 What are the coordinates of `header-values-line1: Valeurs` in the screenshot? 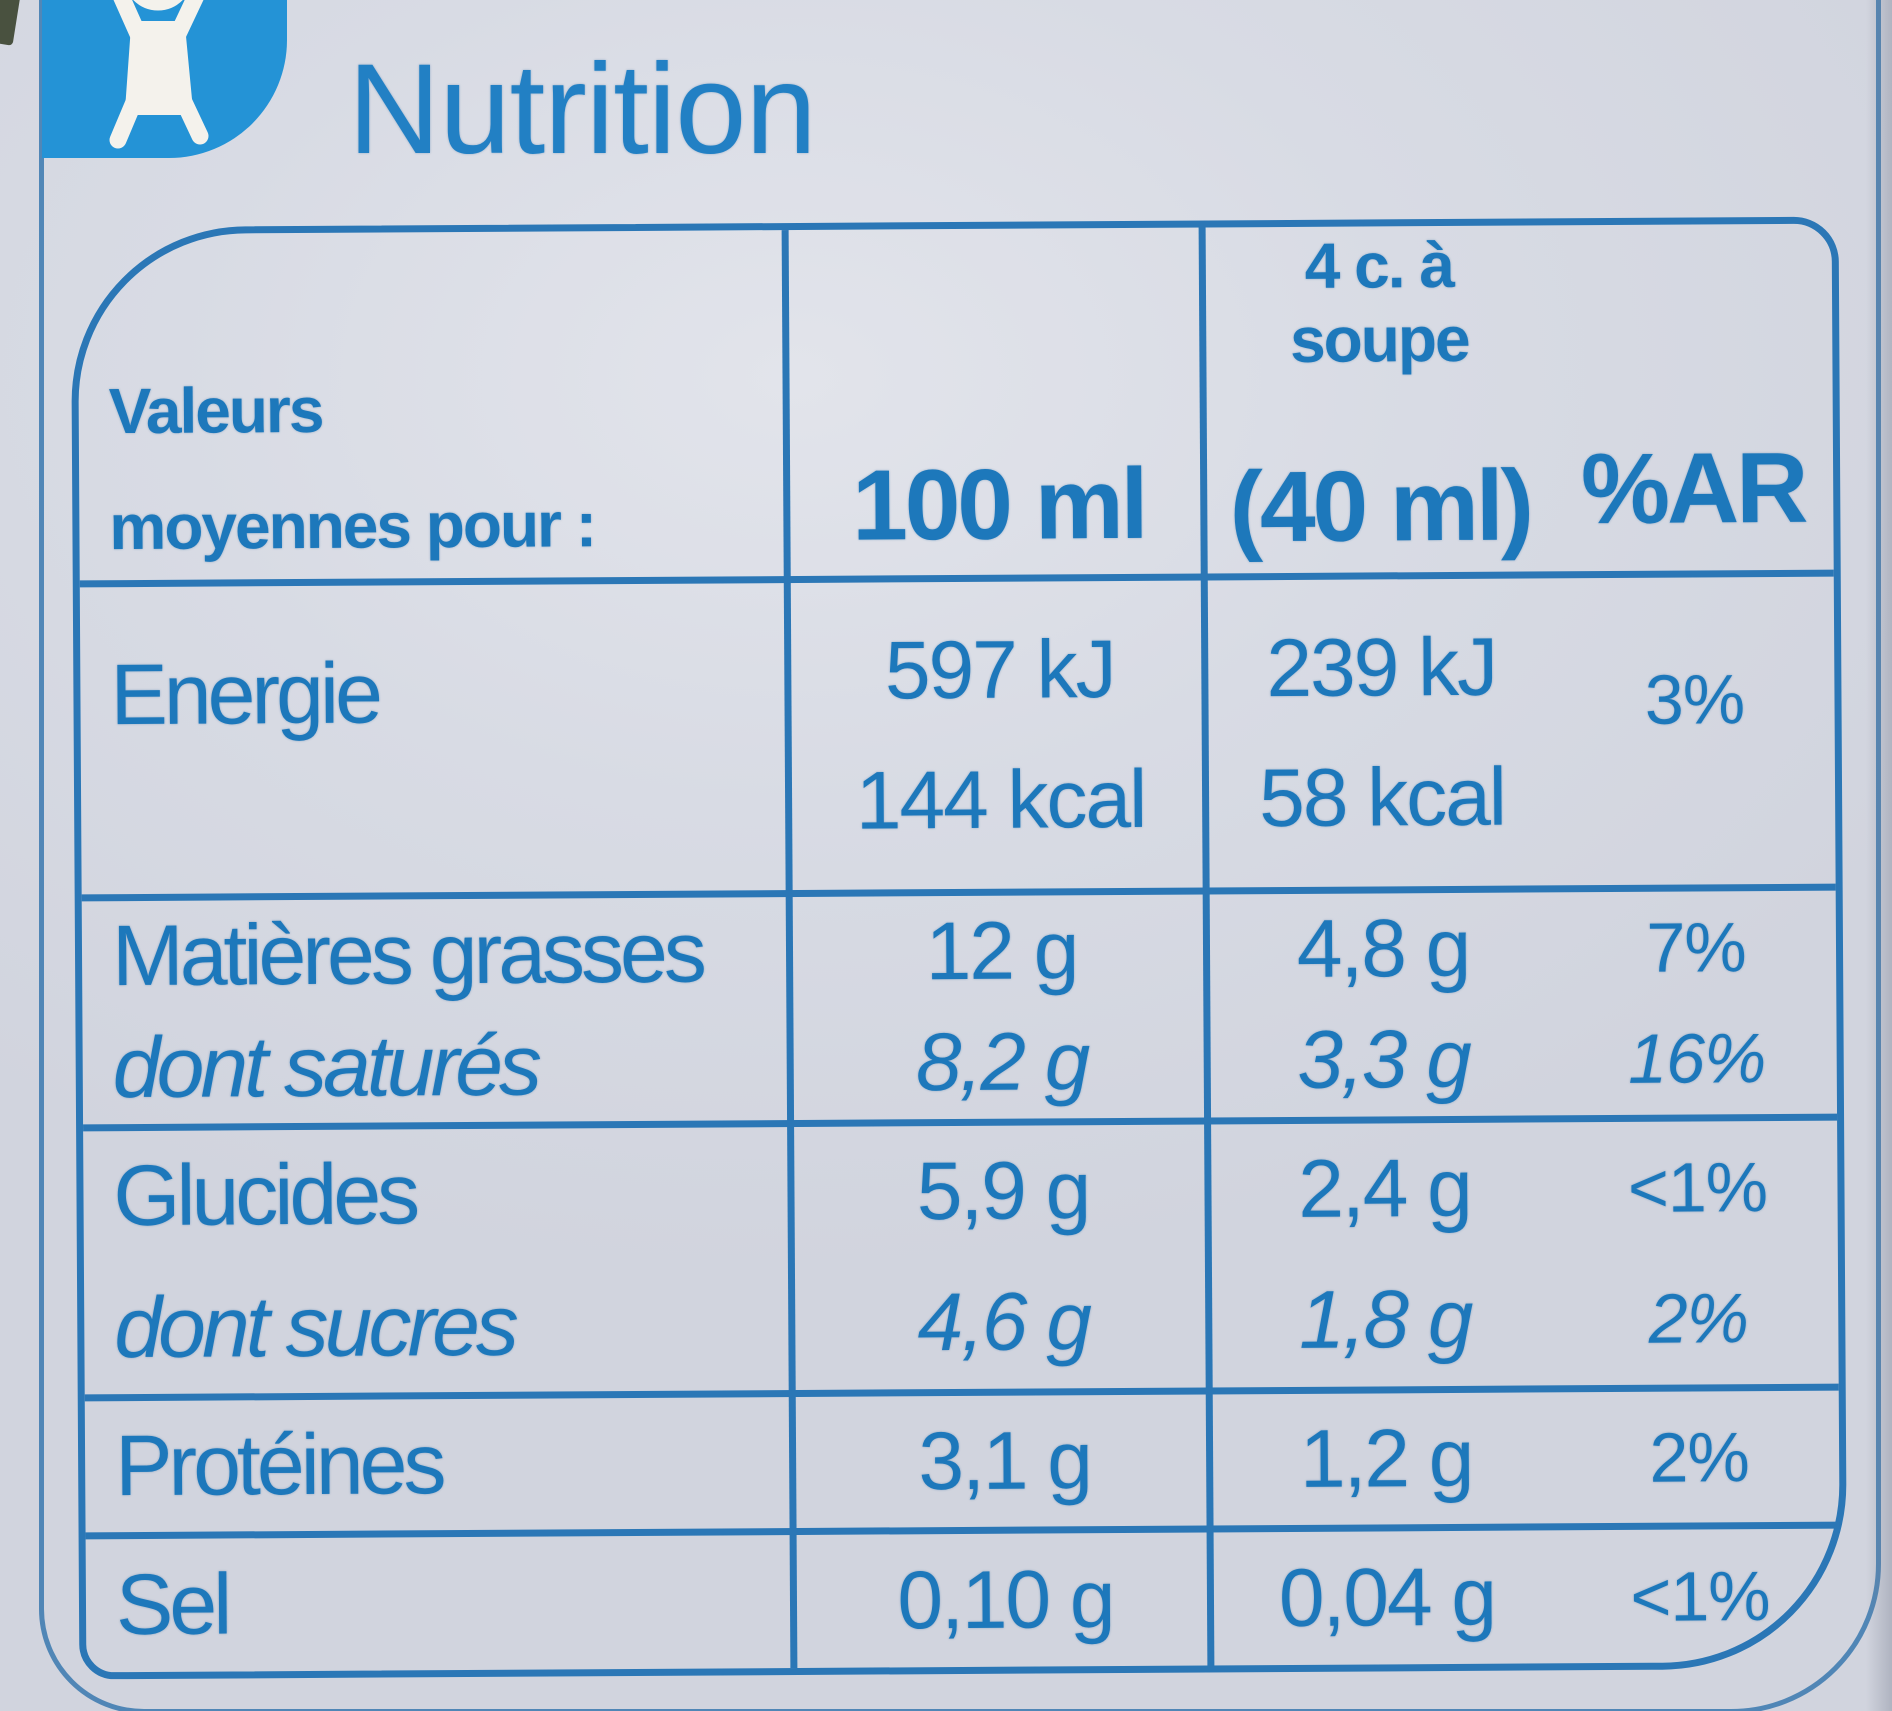 It's located at (215, 410).